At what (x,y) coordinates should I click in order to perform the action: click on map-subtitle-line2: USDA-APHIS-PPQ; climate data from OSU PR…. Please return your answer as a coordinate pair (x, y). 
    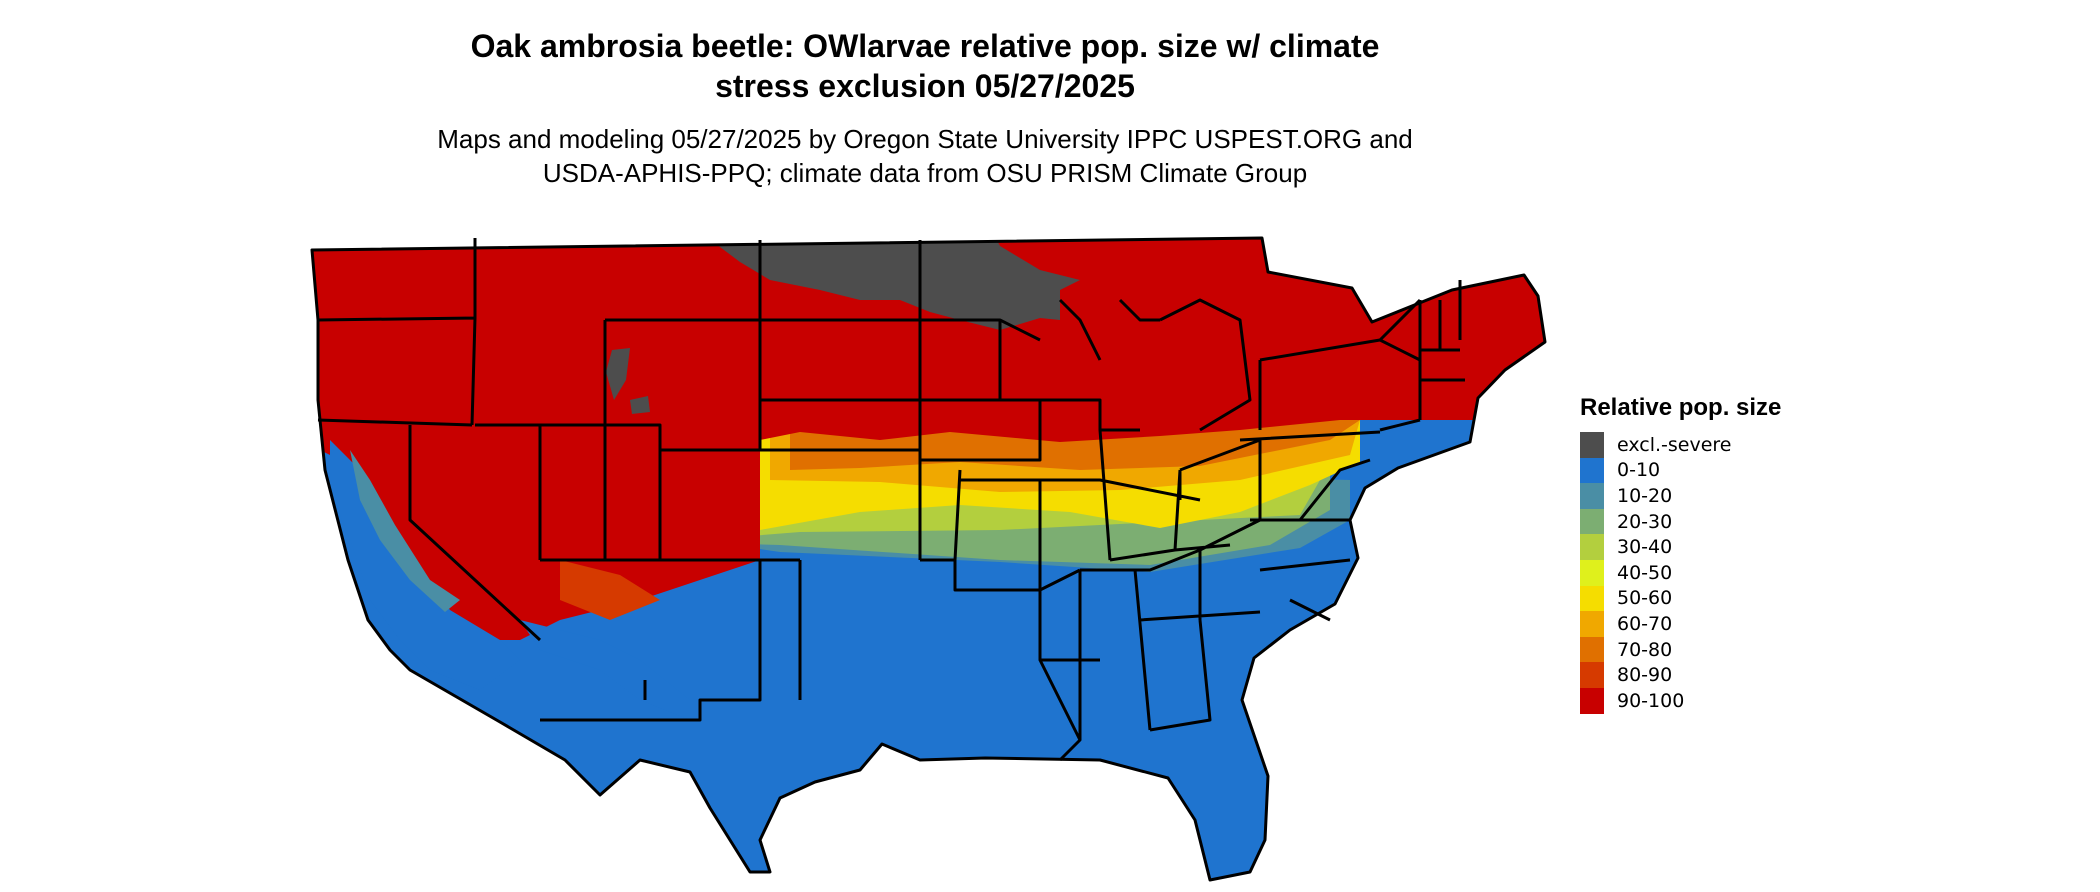
    Looking at the image, I should click on (925, 173).